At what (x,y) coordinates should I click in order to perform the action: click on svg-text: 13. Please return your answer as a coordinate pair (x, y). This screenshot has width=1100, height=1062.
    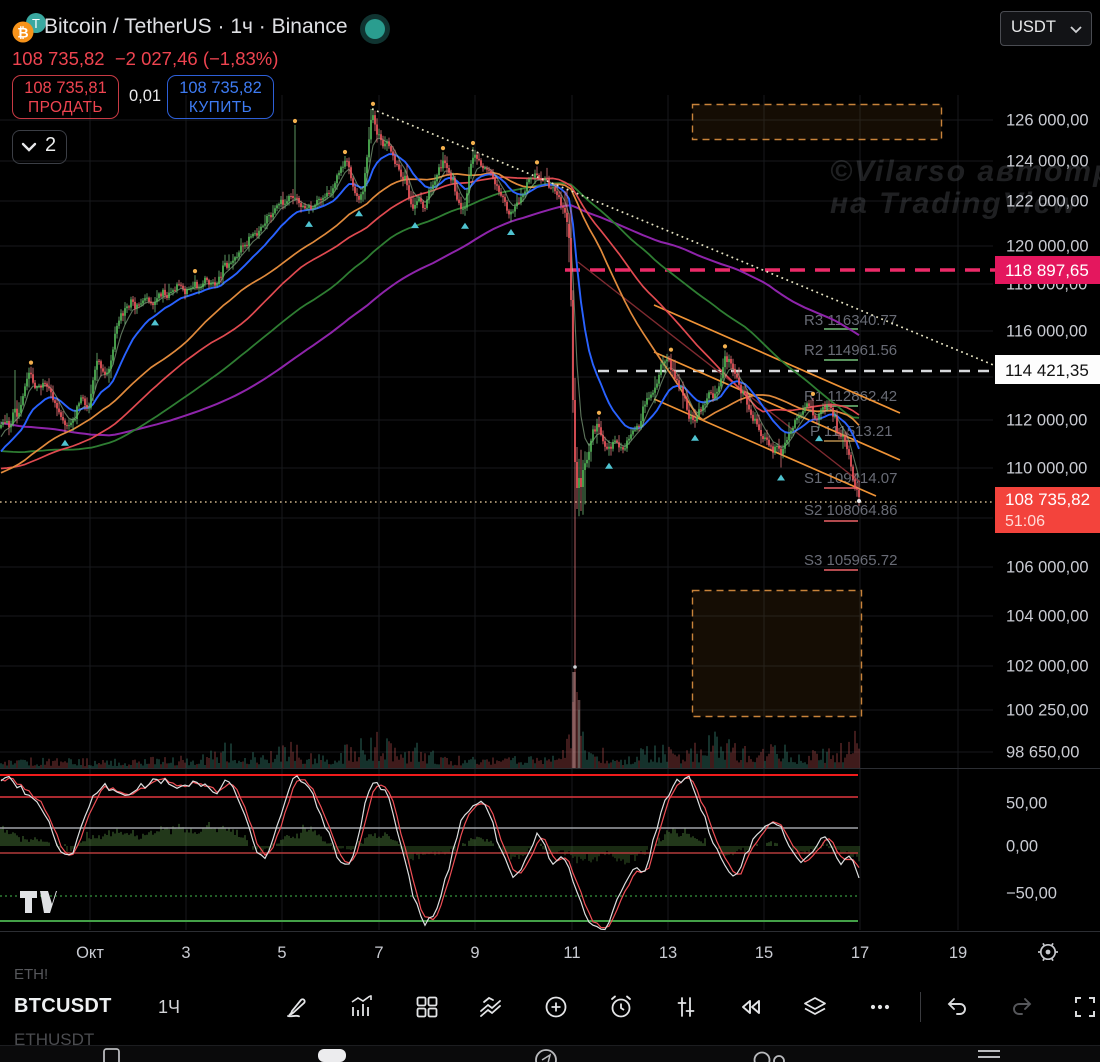
    Looking at the image, I should click on (668, 953).